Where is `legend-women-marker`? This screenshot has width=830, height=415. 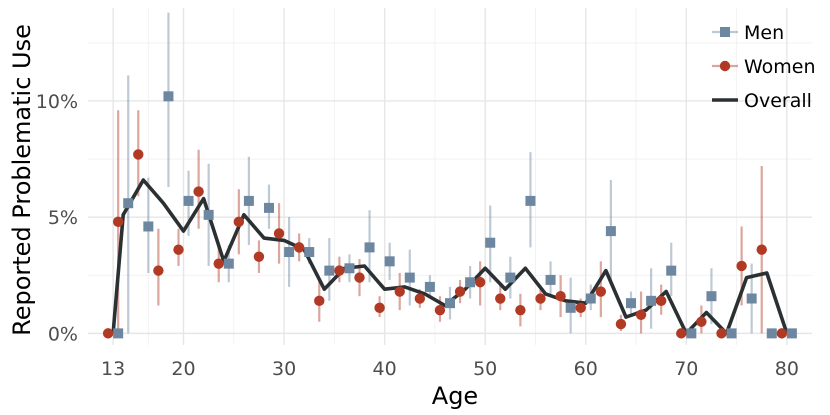 legend-women-marker is located at coordinates (725, 66).